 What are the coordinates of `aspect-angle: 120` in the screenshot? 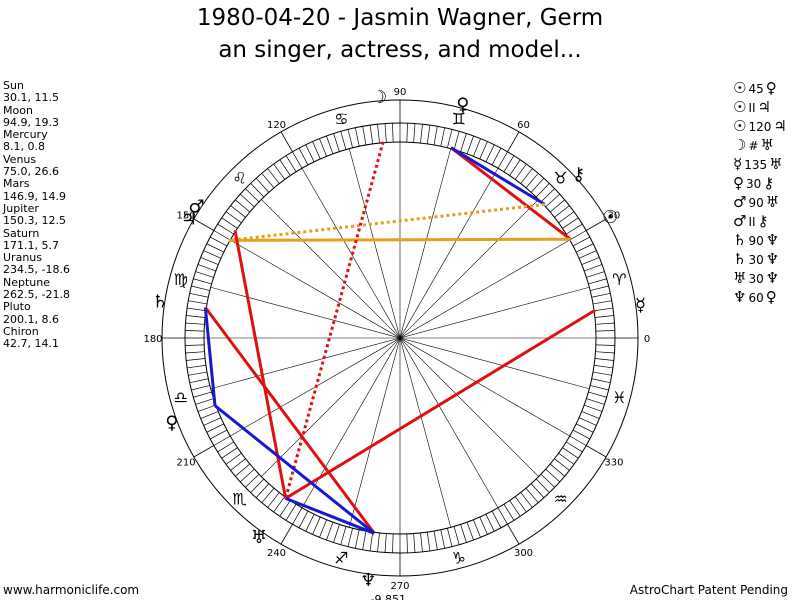 It's located at (760, 127).